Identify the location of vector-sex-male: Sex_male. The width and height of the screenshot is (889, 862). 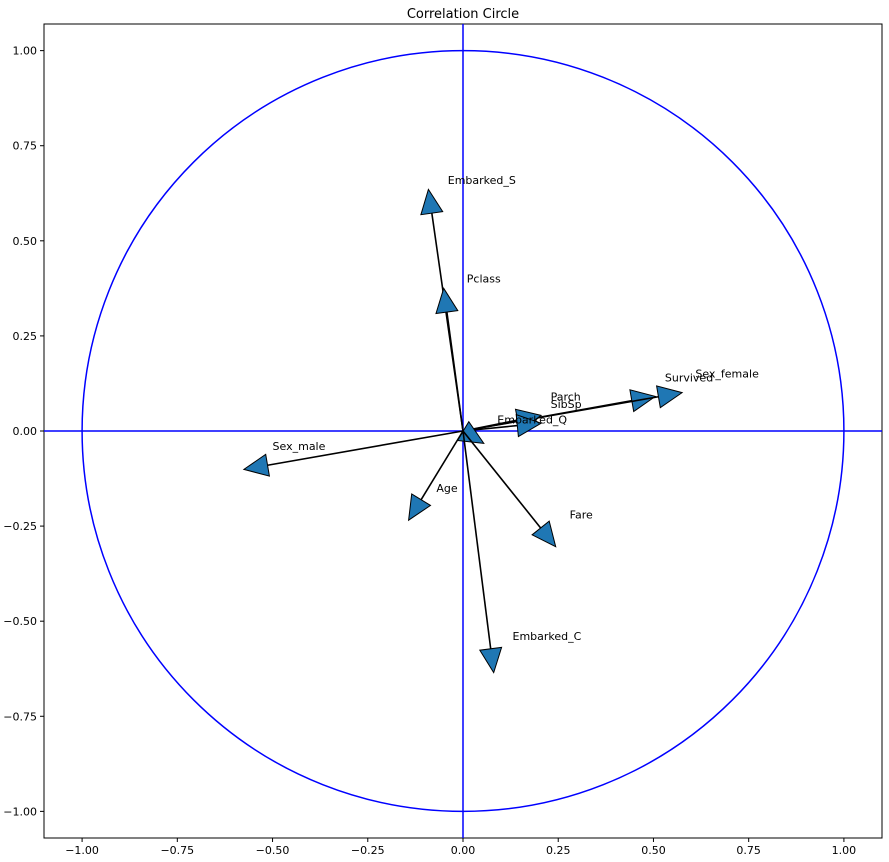
(353, 453).